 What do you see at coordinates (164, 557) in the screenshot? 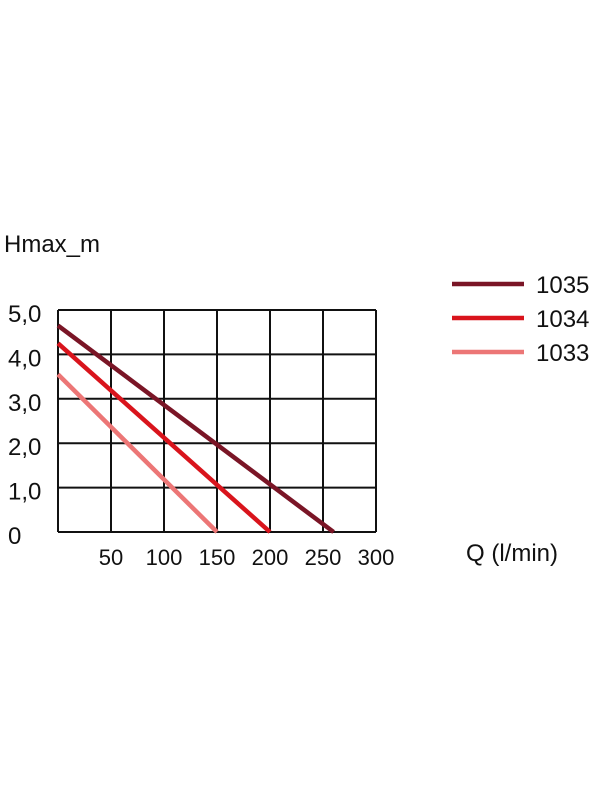
I see `x-tick-label: 100` at bounding box center [164, 557].